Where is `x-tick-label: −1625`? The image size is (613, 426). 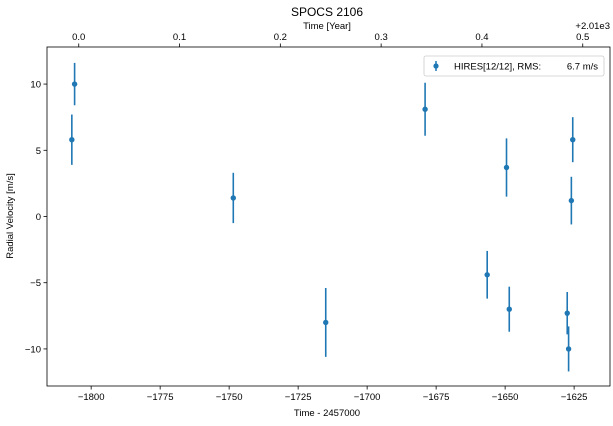 x-tick-label: −1625 is located at coordinates (574, 397).